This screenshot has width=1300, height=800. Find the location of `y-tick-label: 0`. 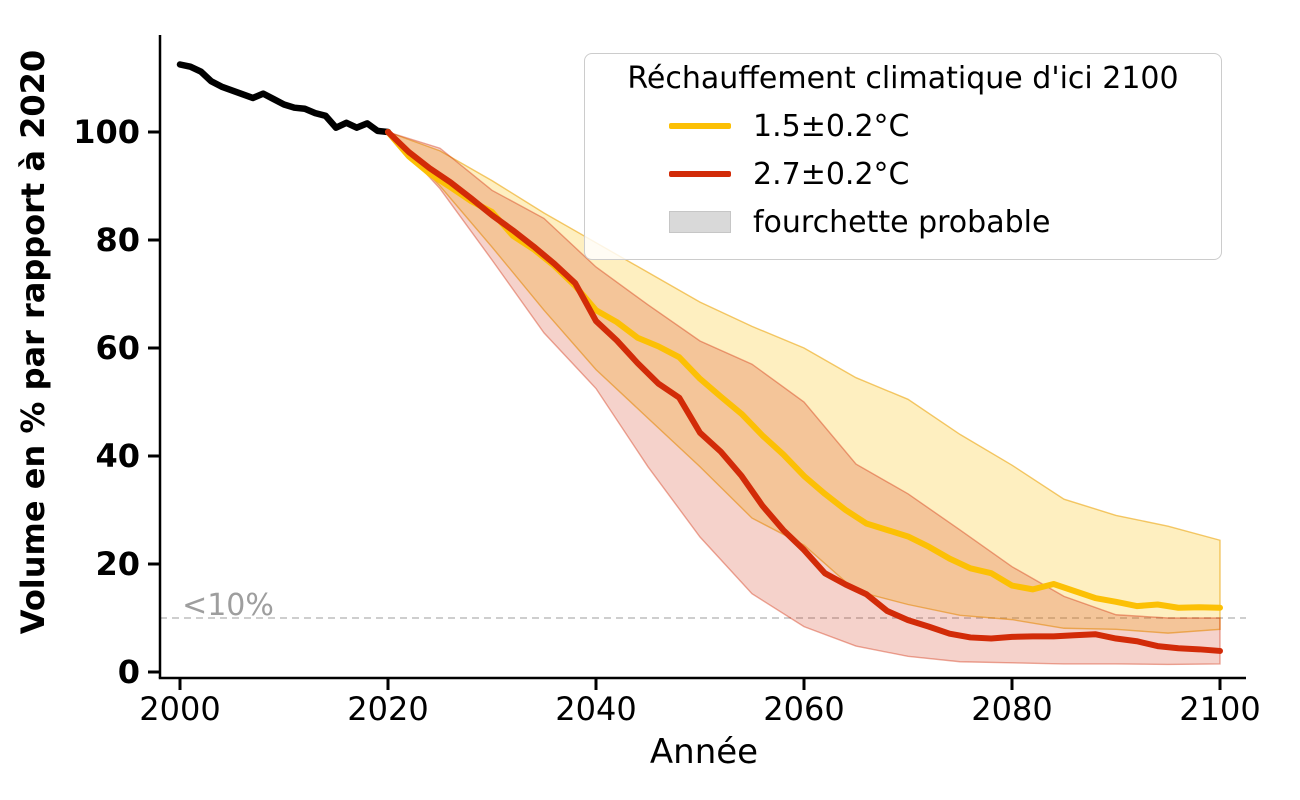

y-tick-label: 0 is located at coordinates (129, 672).